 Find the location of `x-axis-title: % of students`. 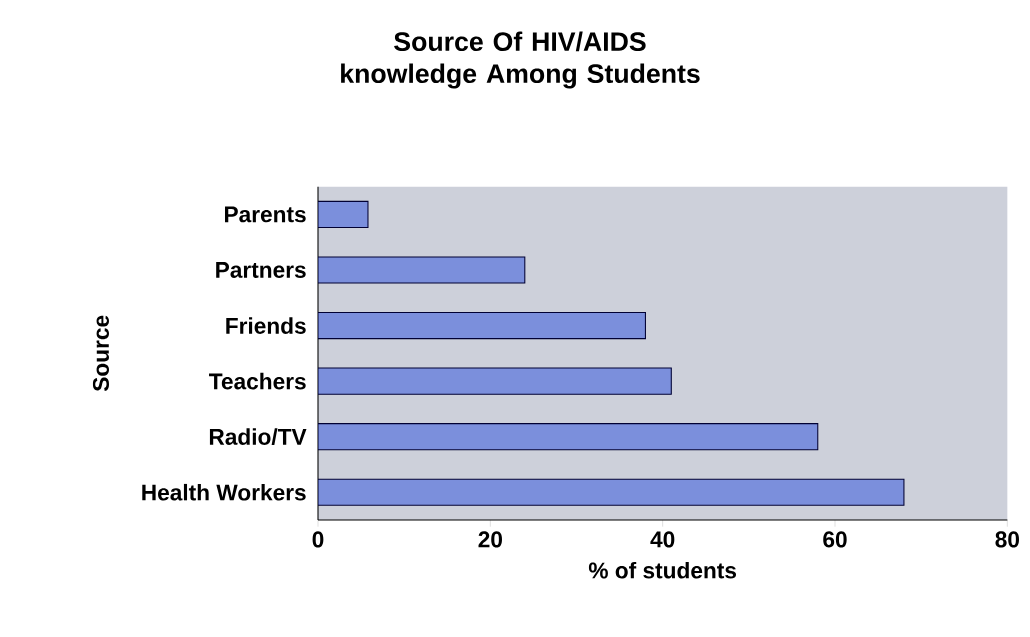

x-axis-title: % of students is located at coordinates (662, 570).